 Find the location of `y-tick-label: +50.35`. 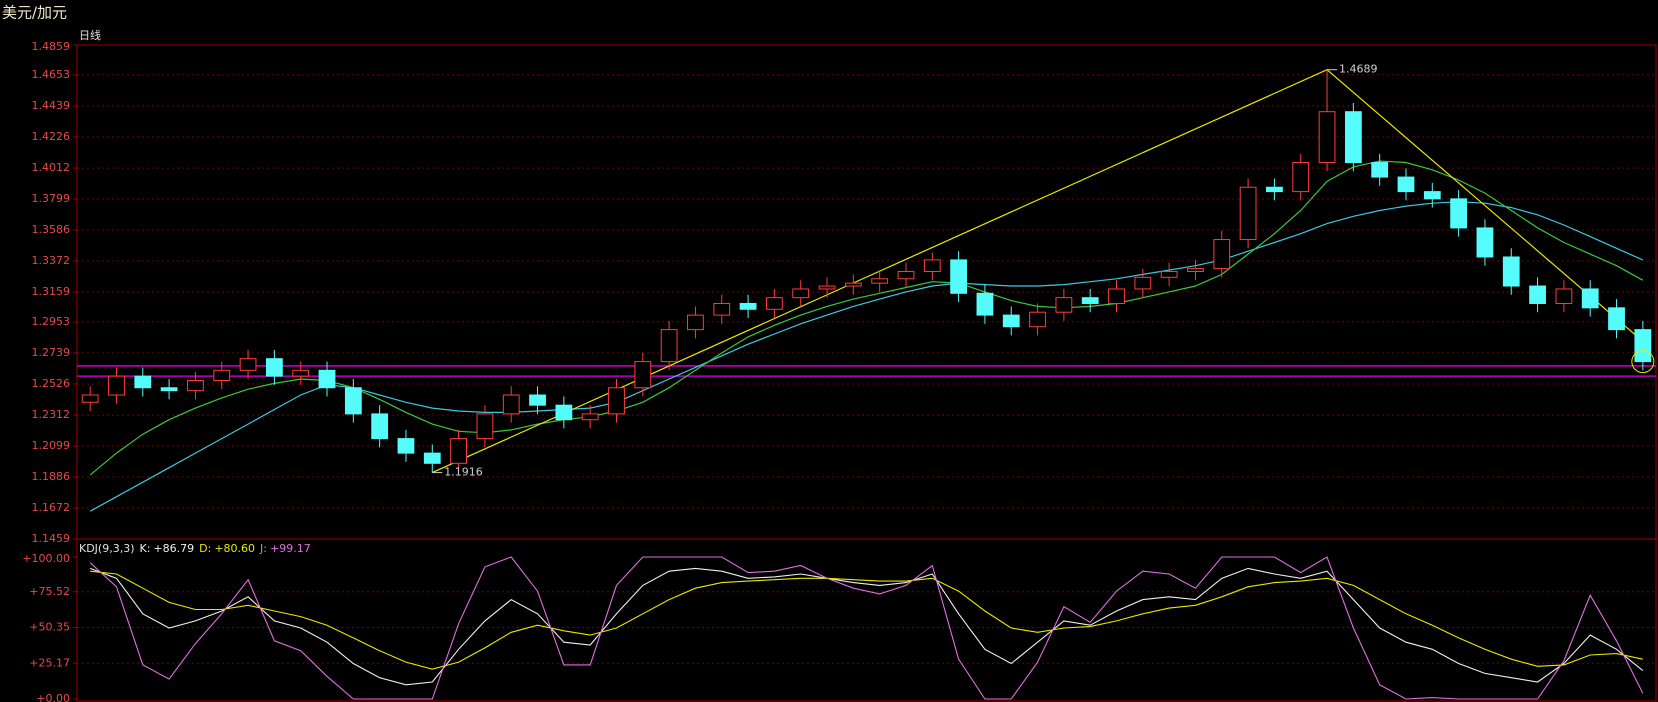

y-tick-label: +50.35 is located at coordinates (49, 627).